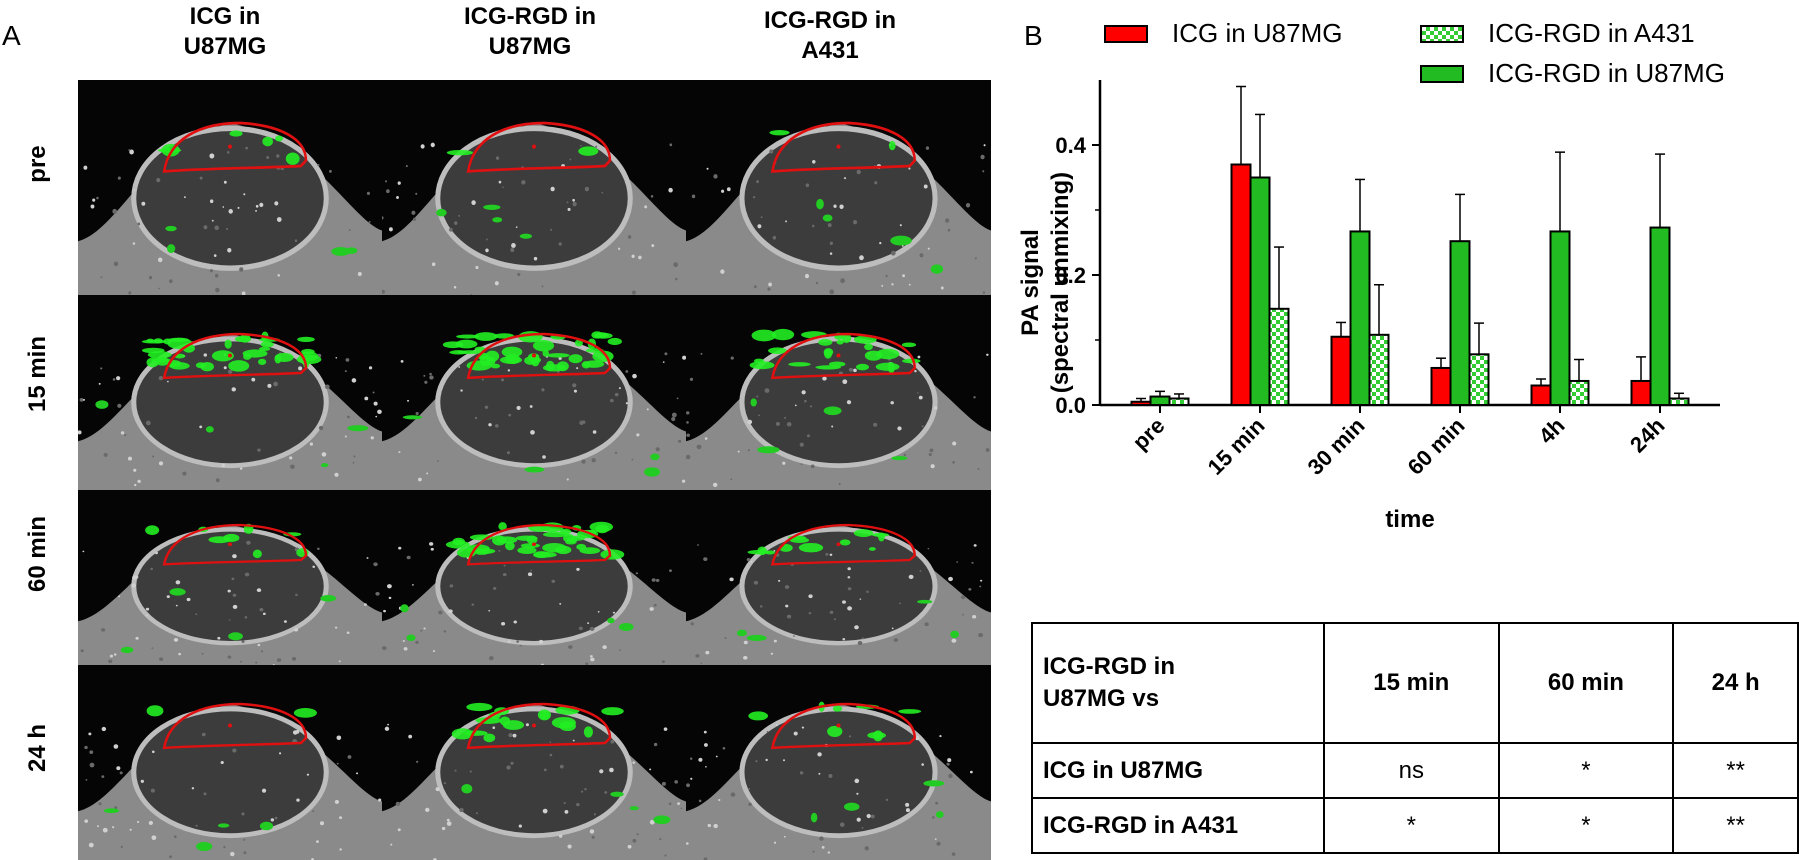 Image resolution: width=1799 pixels, height=860 pixels. Describe the element at coordinates (1442, 73) in the screenshot. I see `legend-swatch-green` at that location.